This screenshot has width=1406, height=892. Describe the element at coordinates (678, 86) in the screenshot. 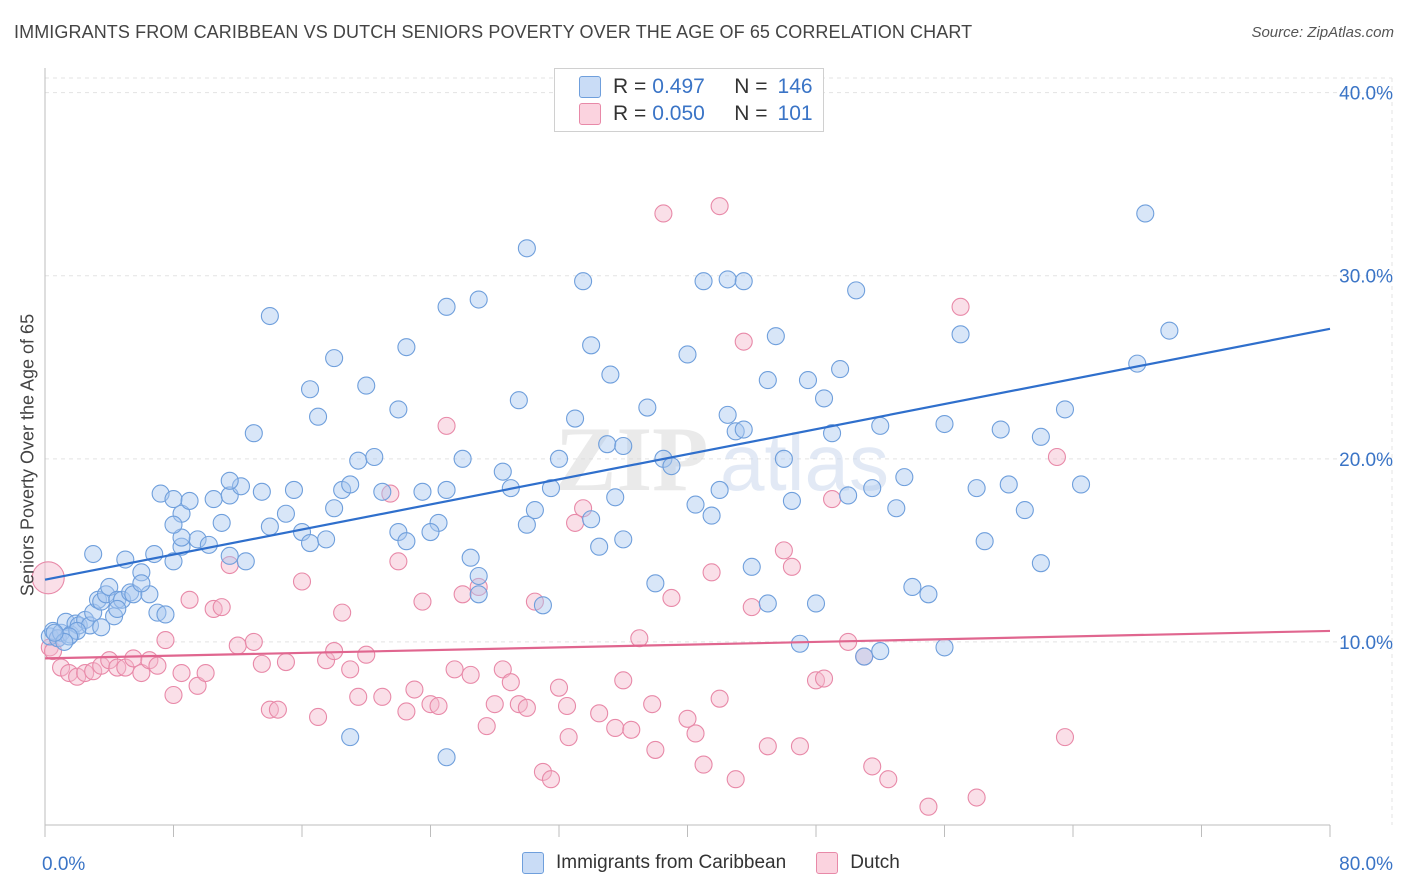

I see `legend-r-value: 0.497` at that location.